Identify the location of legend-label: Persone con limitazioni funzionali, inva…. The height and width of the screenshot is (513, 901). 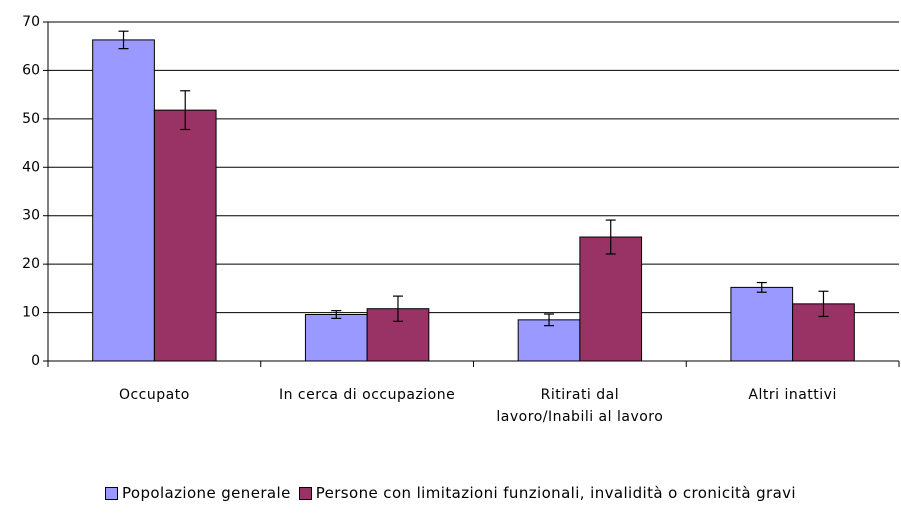
(556, 493).